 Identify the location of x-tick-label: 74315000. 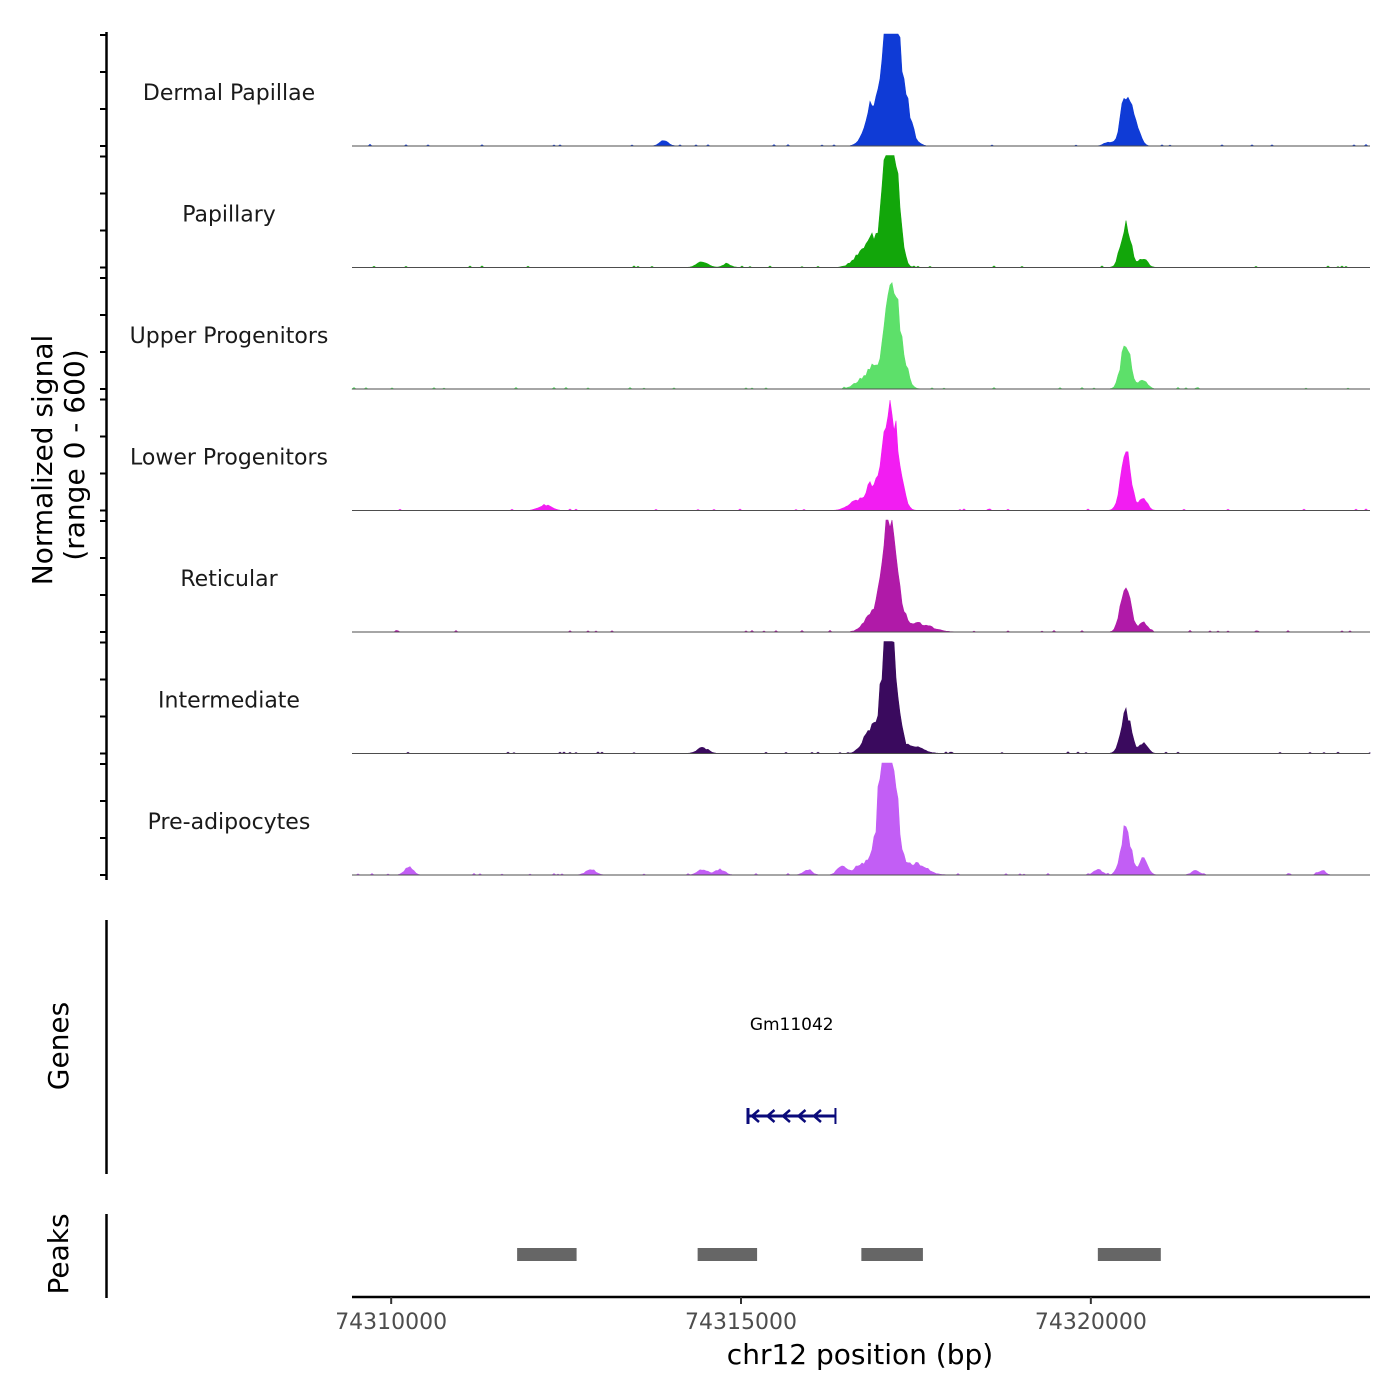
(741, 1322).